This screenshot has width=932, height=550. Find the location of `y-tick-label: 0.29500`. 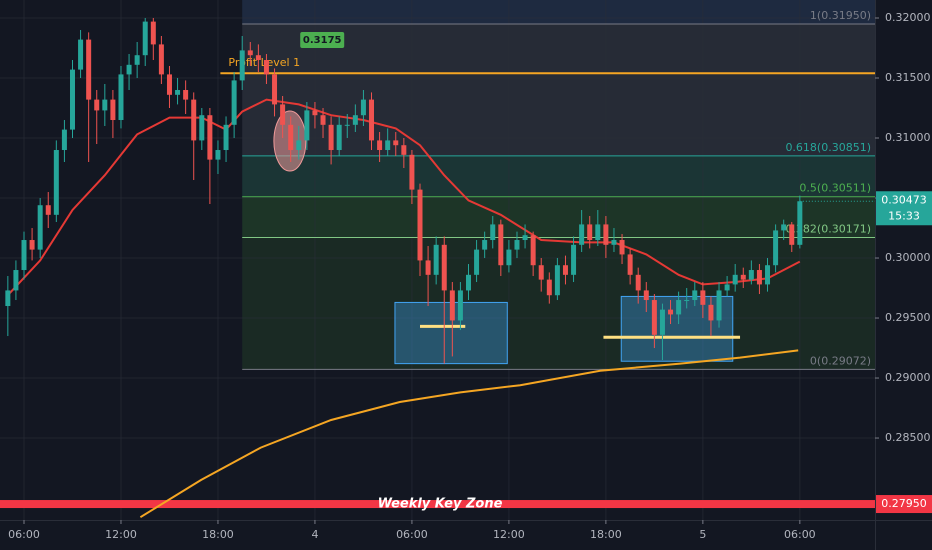

y-tick-label: 0.29500 is located at coordinates (908, 317).